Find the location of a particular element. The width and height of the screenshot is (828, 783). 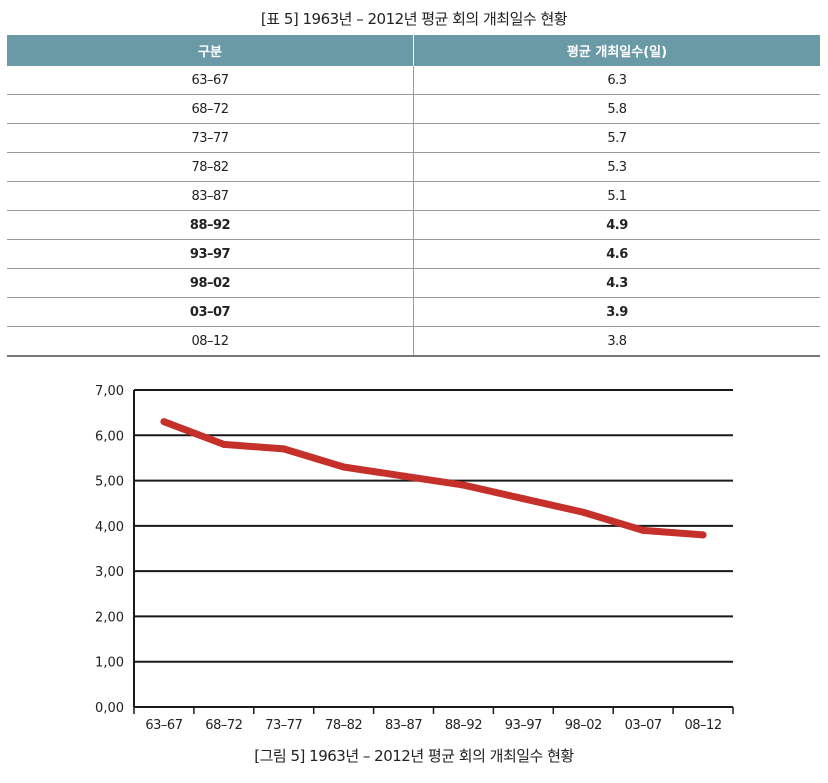

header-period: 구분 is located at coordinates (210, 50).